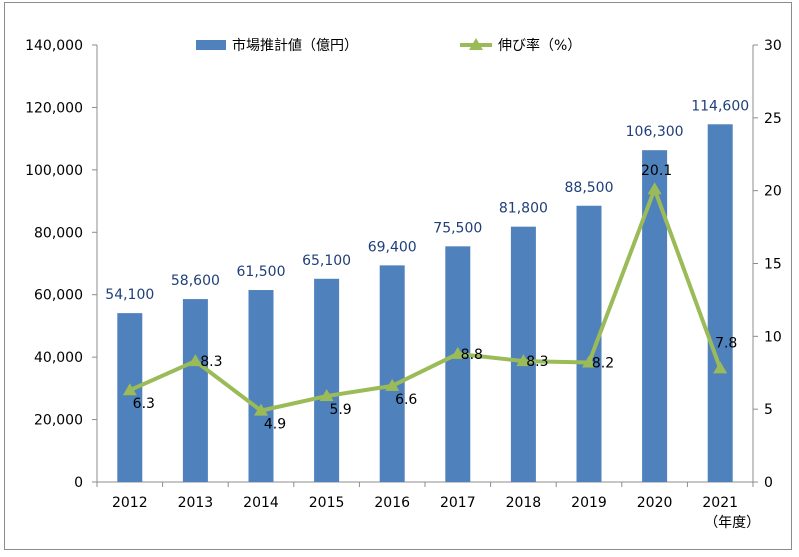 Image resolution: width=799 pixels, height=557 pixels. What do you see at coordinates (655, 503) in the screenshot?
I see `x-tick-label: 2020` at bounding box center [655, 503].